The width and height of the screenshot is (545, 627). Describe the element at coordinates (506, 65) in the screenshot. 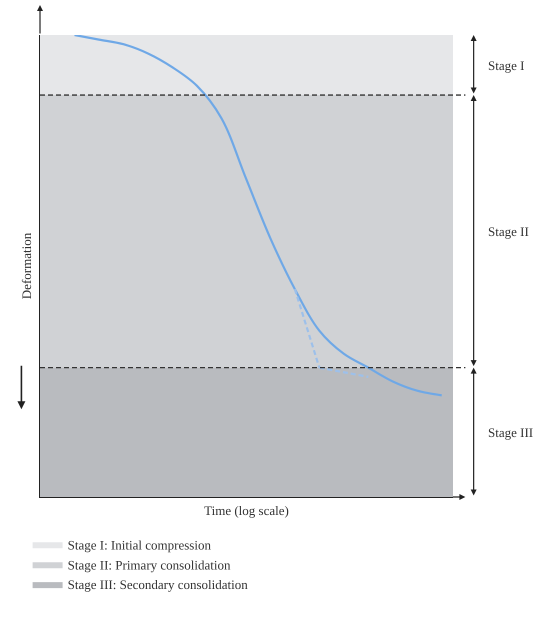

I see `text: Stage I` at that location.